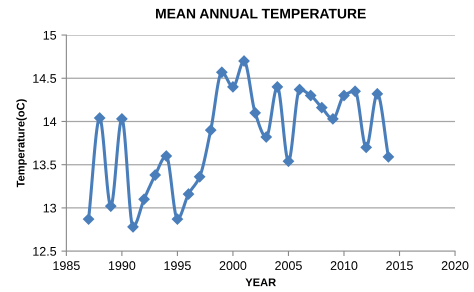 The image size is (474, 292). What do you see at coordinates (66, 265) in the screenshot?
I see `x-tick-label: 1985` at bounding box center [66, 265].